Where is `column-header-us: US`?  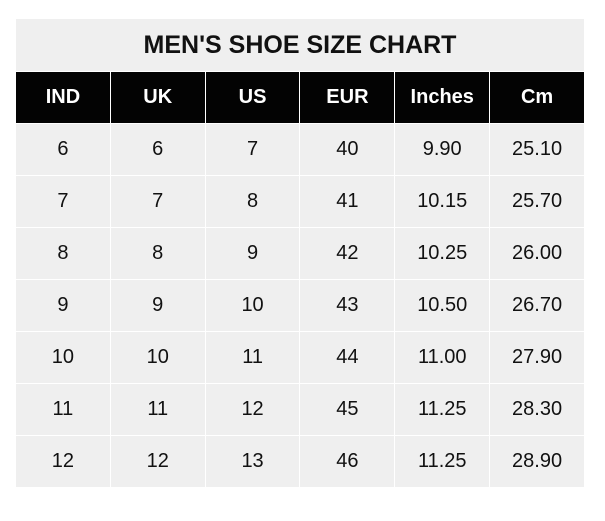 column-header-us: US is located at coordinates (252, 97).